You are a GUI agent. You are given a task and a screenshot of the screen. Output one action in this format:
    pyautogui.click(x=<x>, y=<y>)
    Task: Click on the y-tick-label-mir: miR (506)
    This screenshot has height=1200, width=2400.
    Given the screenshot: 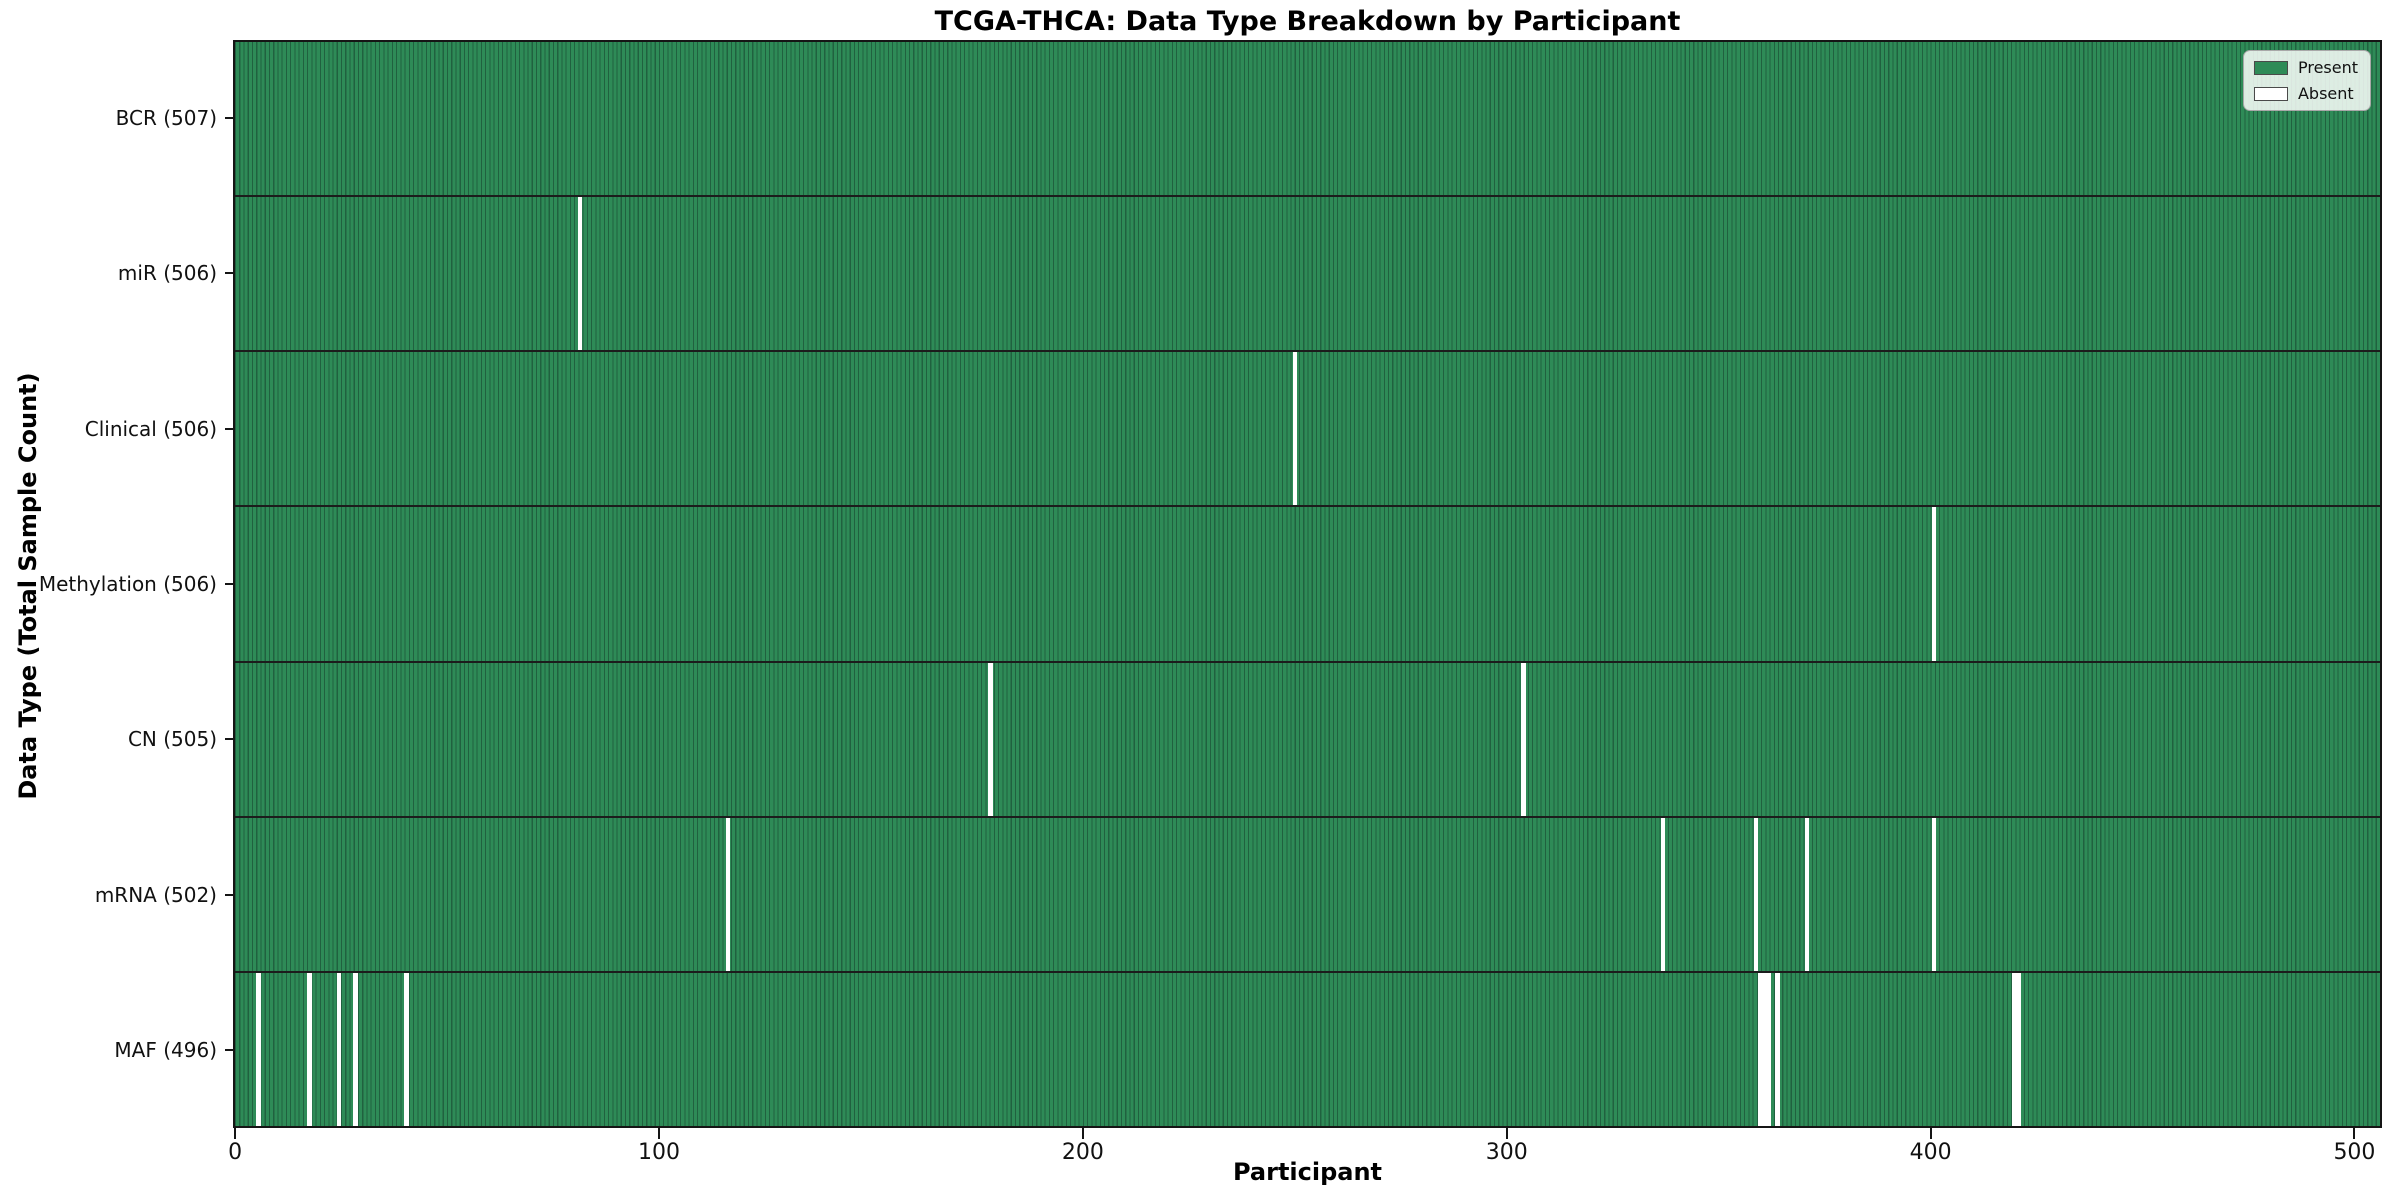 What is the action you would take?
    pyautogui.click(x=167, y=273)
    